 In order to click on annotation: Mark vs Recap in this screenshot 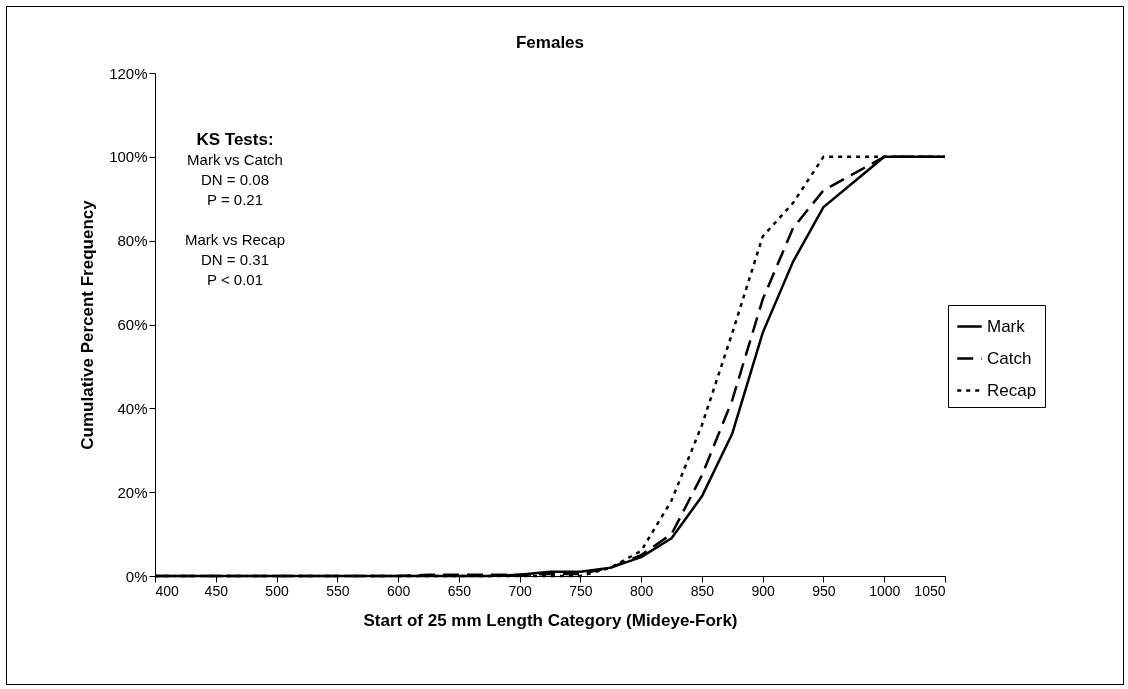, I will do `click(235, 240)`.